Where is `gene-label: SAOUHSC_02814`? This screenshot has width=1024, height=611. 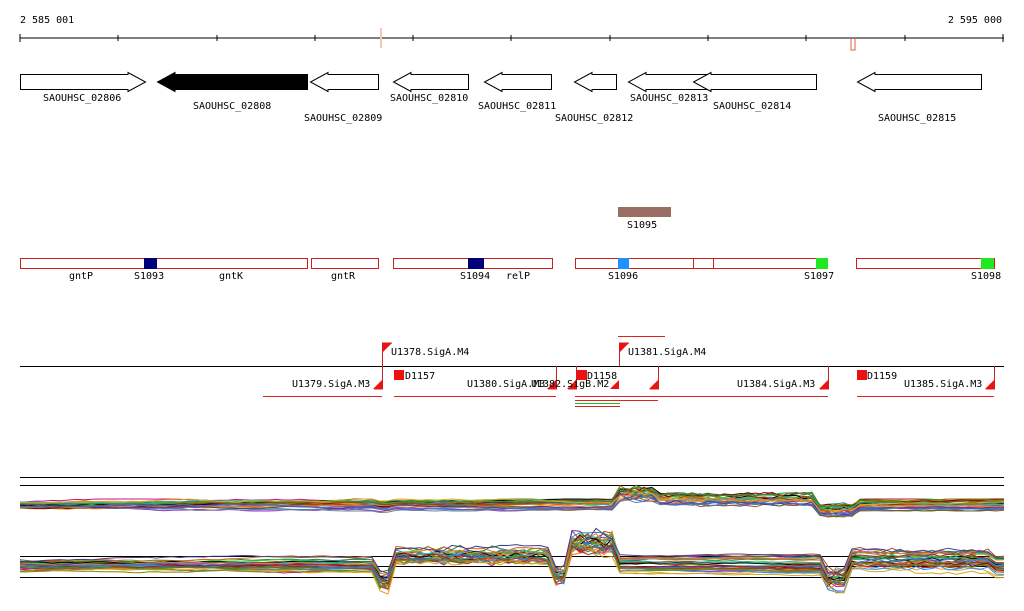 gene-label: SAOUHSC_02814 is located at coordinates (752, 106).